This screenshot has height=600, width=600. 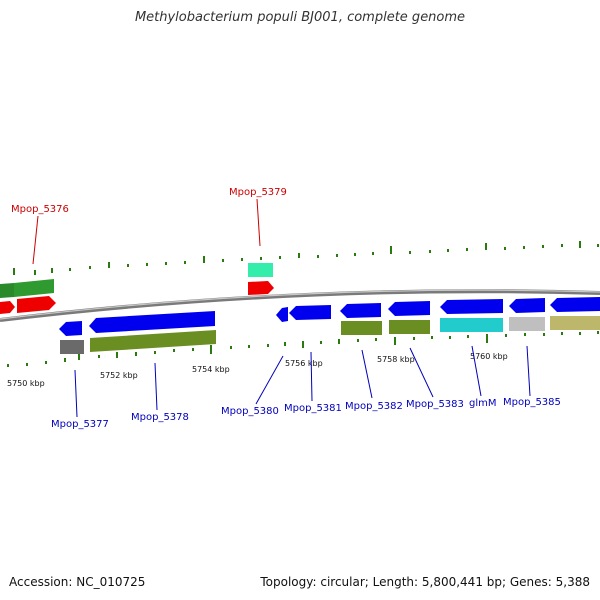 I want to click on scale-tick-label: 5758 kbp, so click(x=396, y=359).